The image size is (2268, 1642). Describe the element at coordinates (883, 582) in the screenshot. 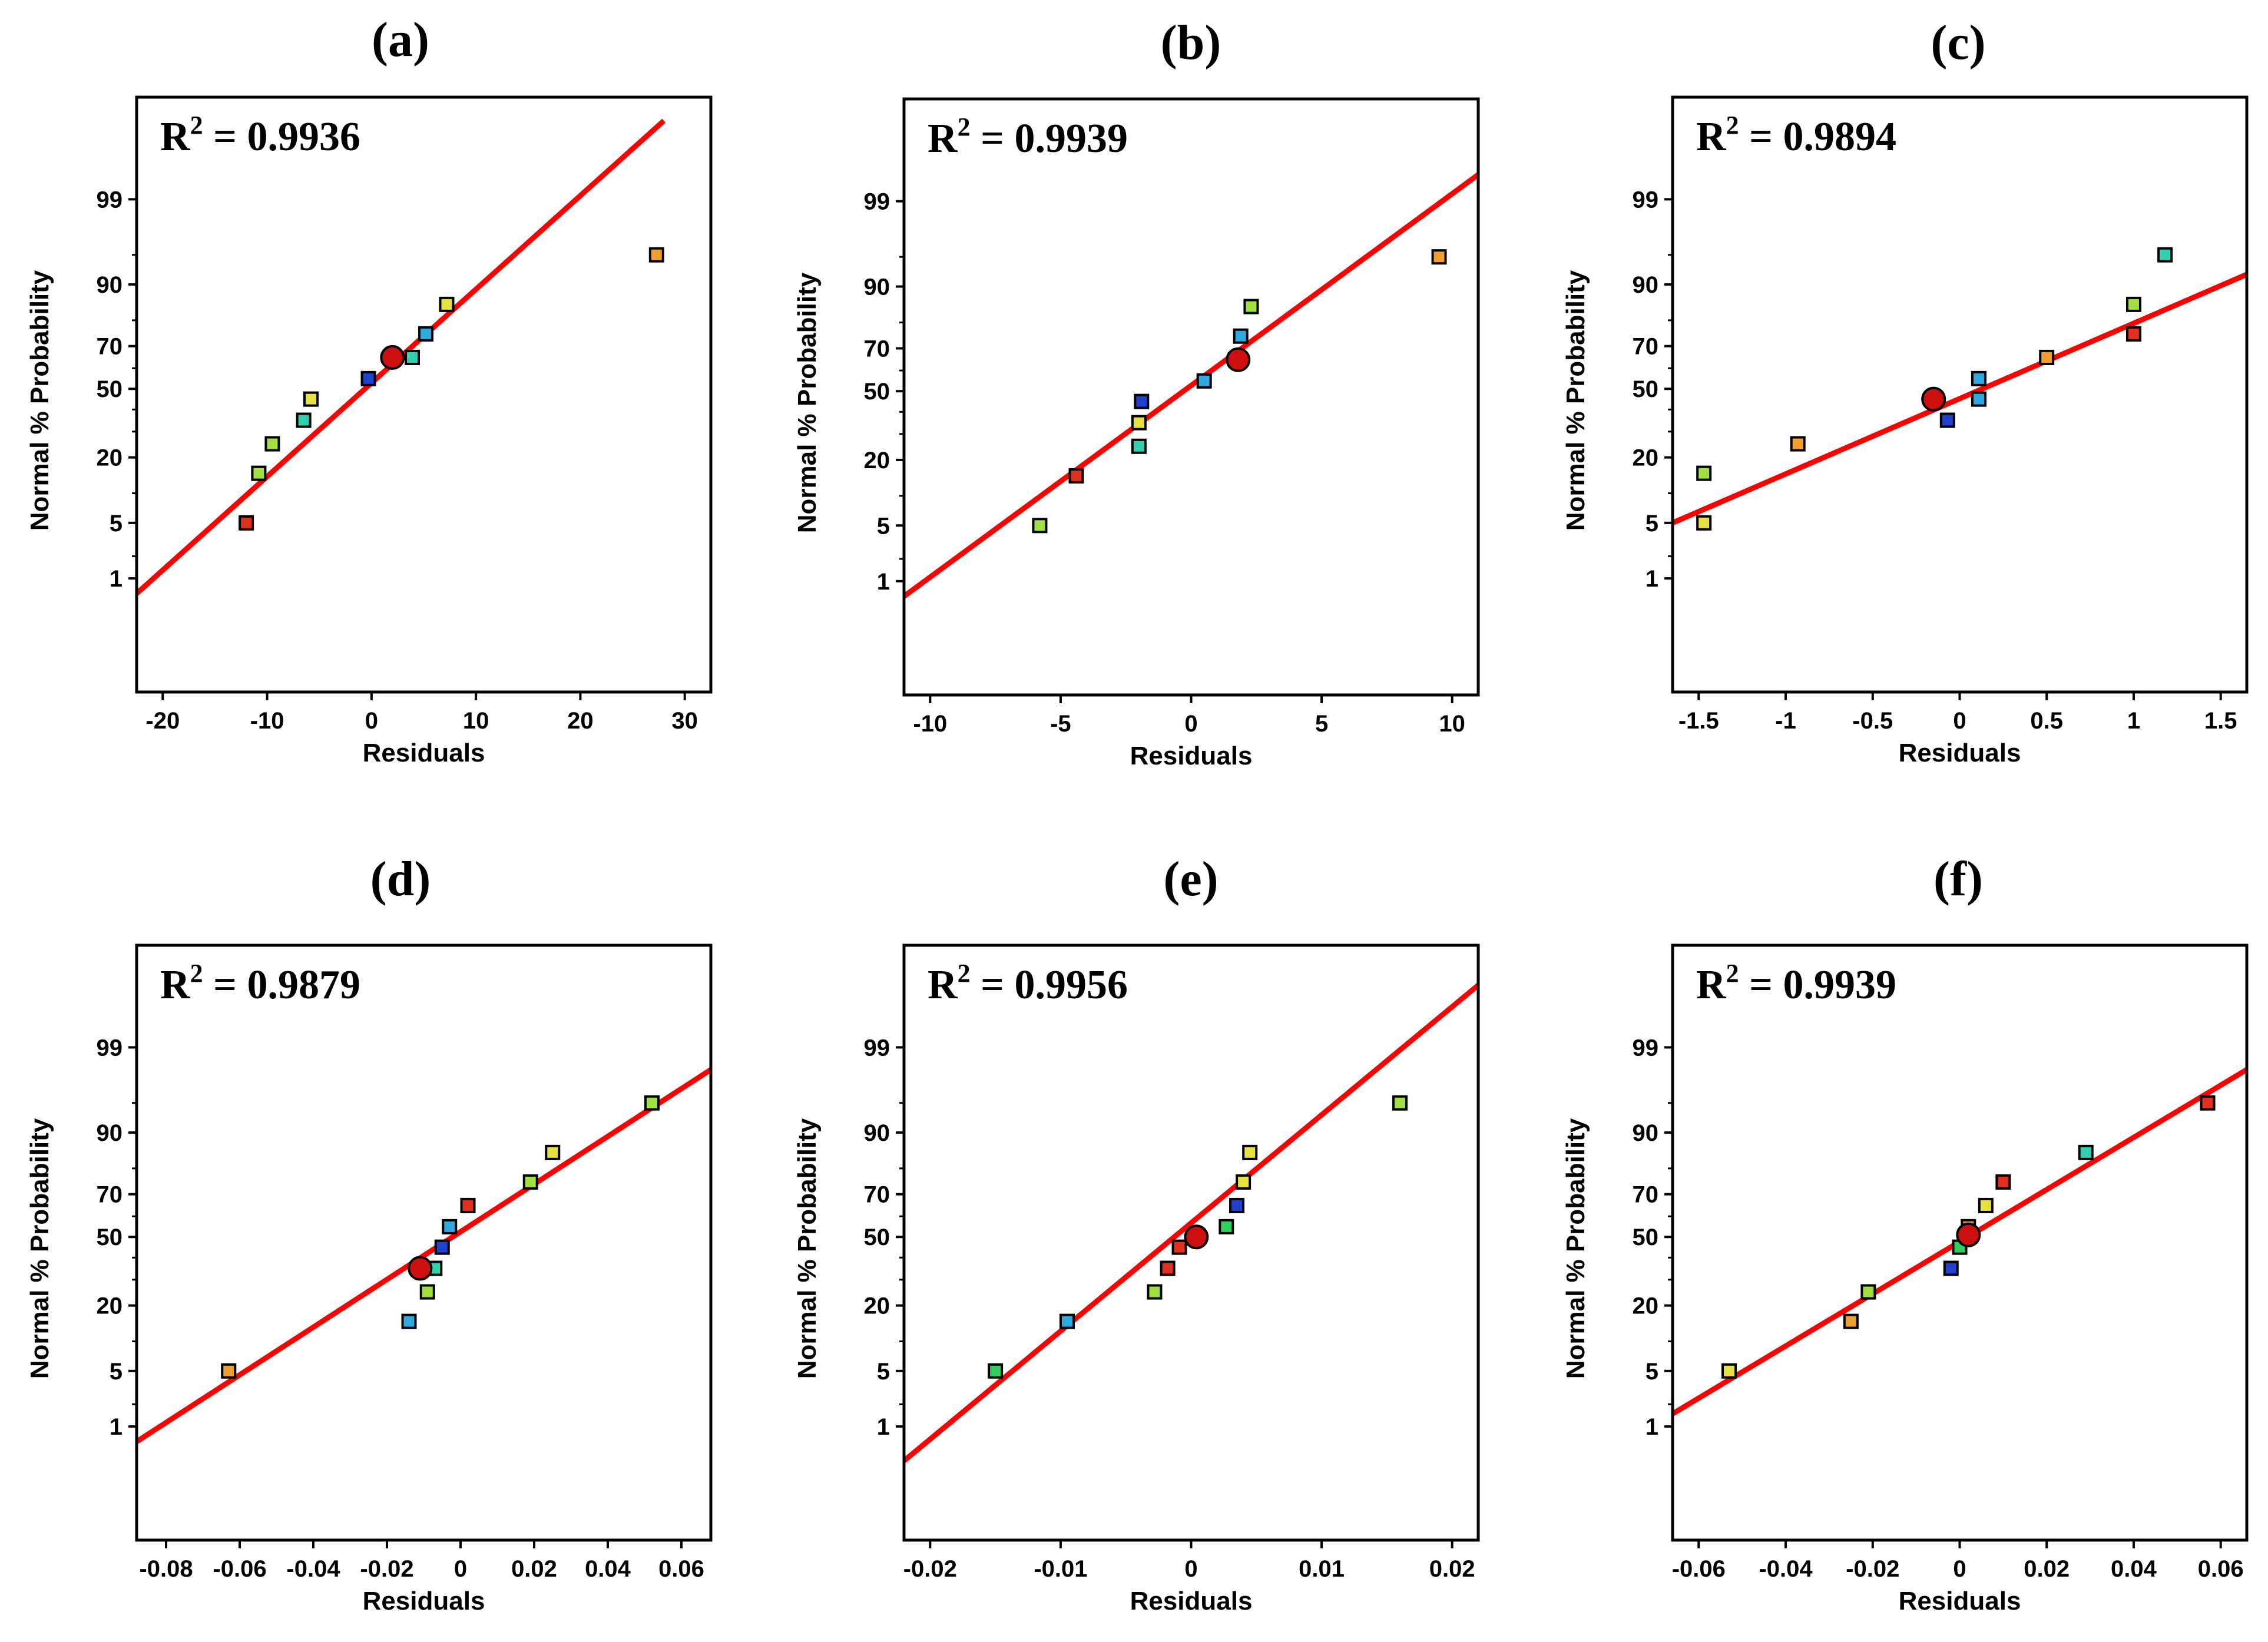

I see `y-tick-label: 1` at that location.